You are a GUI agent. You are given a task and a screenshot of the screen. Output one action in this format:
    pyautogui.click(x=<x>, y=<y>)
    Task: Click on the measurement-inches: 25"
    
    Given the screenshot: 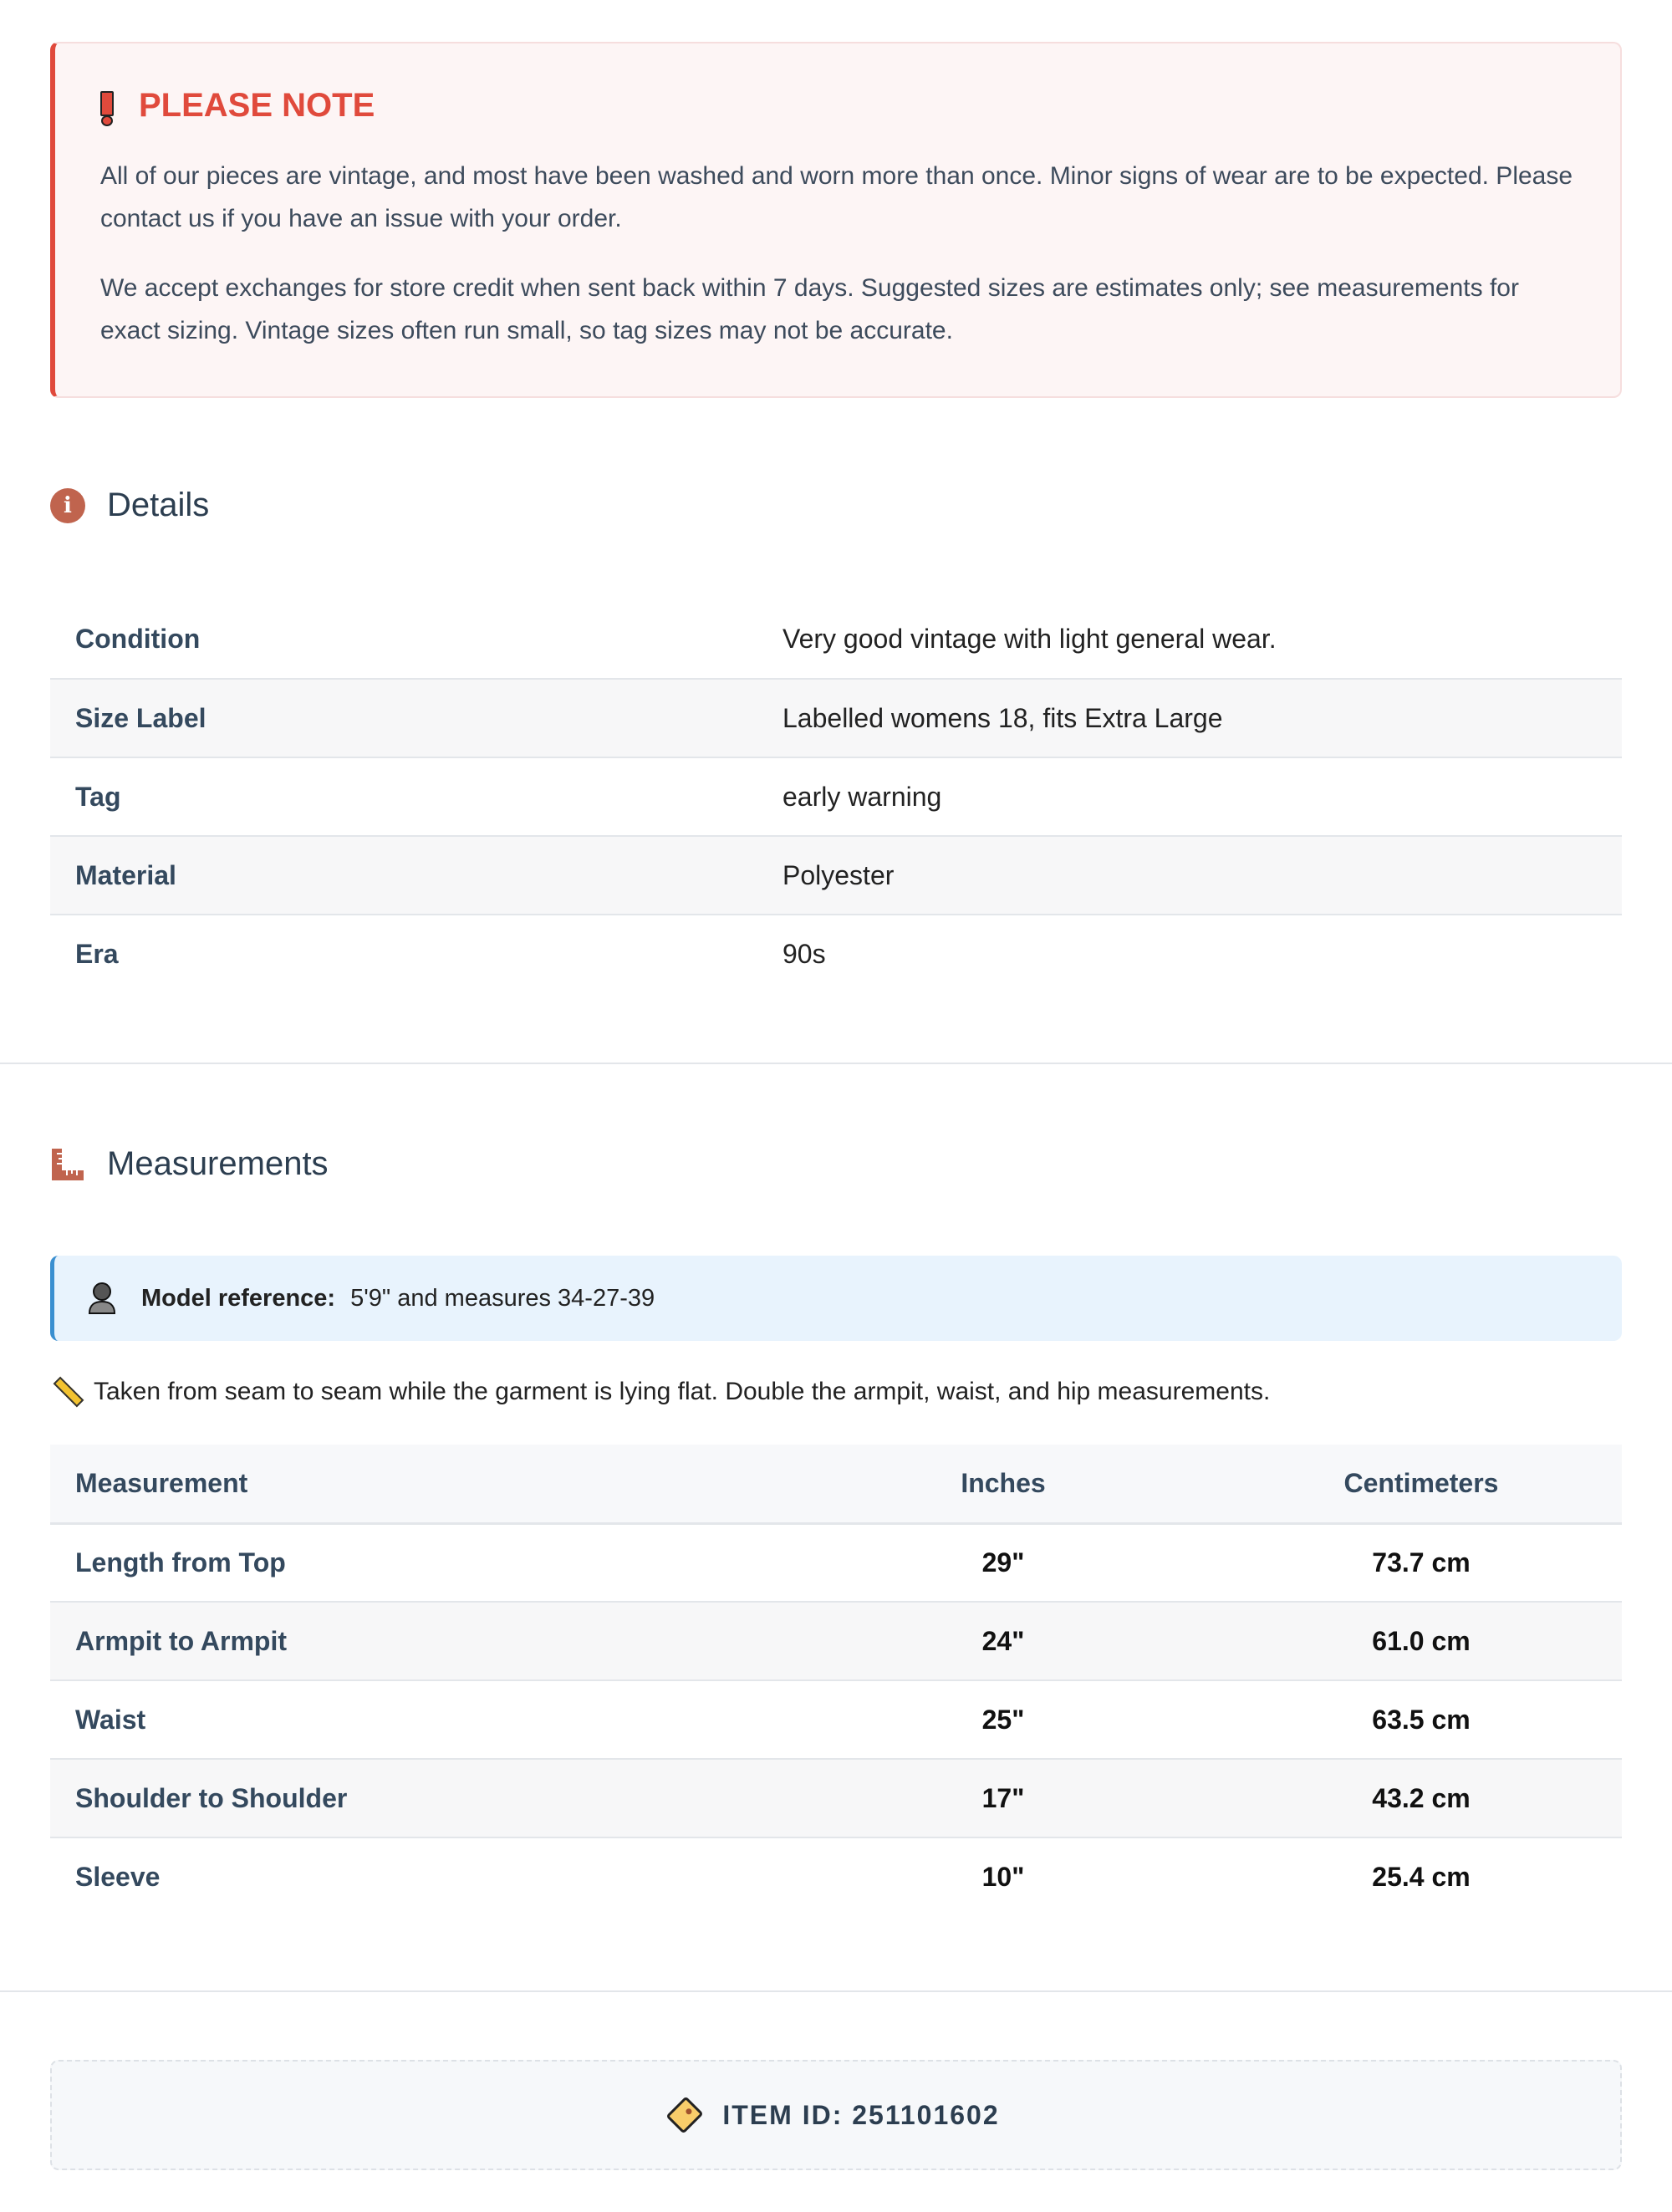 What is the action you would take?
    pyautogui.click(x=1003, y=1719)
    